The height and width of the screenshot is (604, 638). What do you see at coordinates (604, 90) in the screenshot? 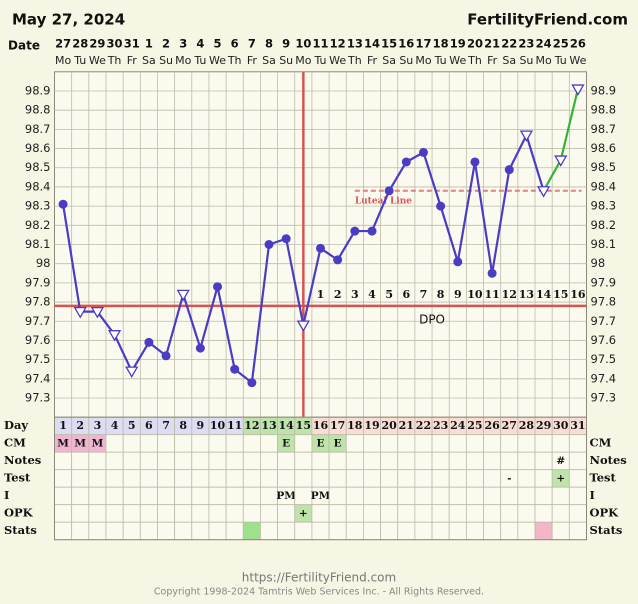
I see `y-tick-label-right: 98.9` at bounding box center [604, 90].